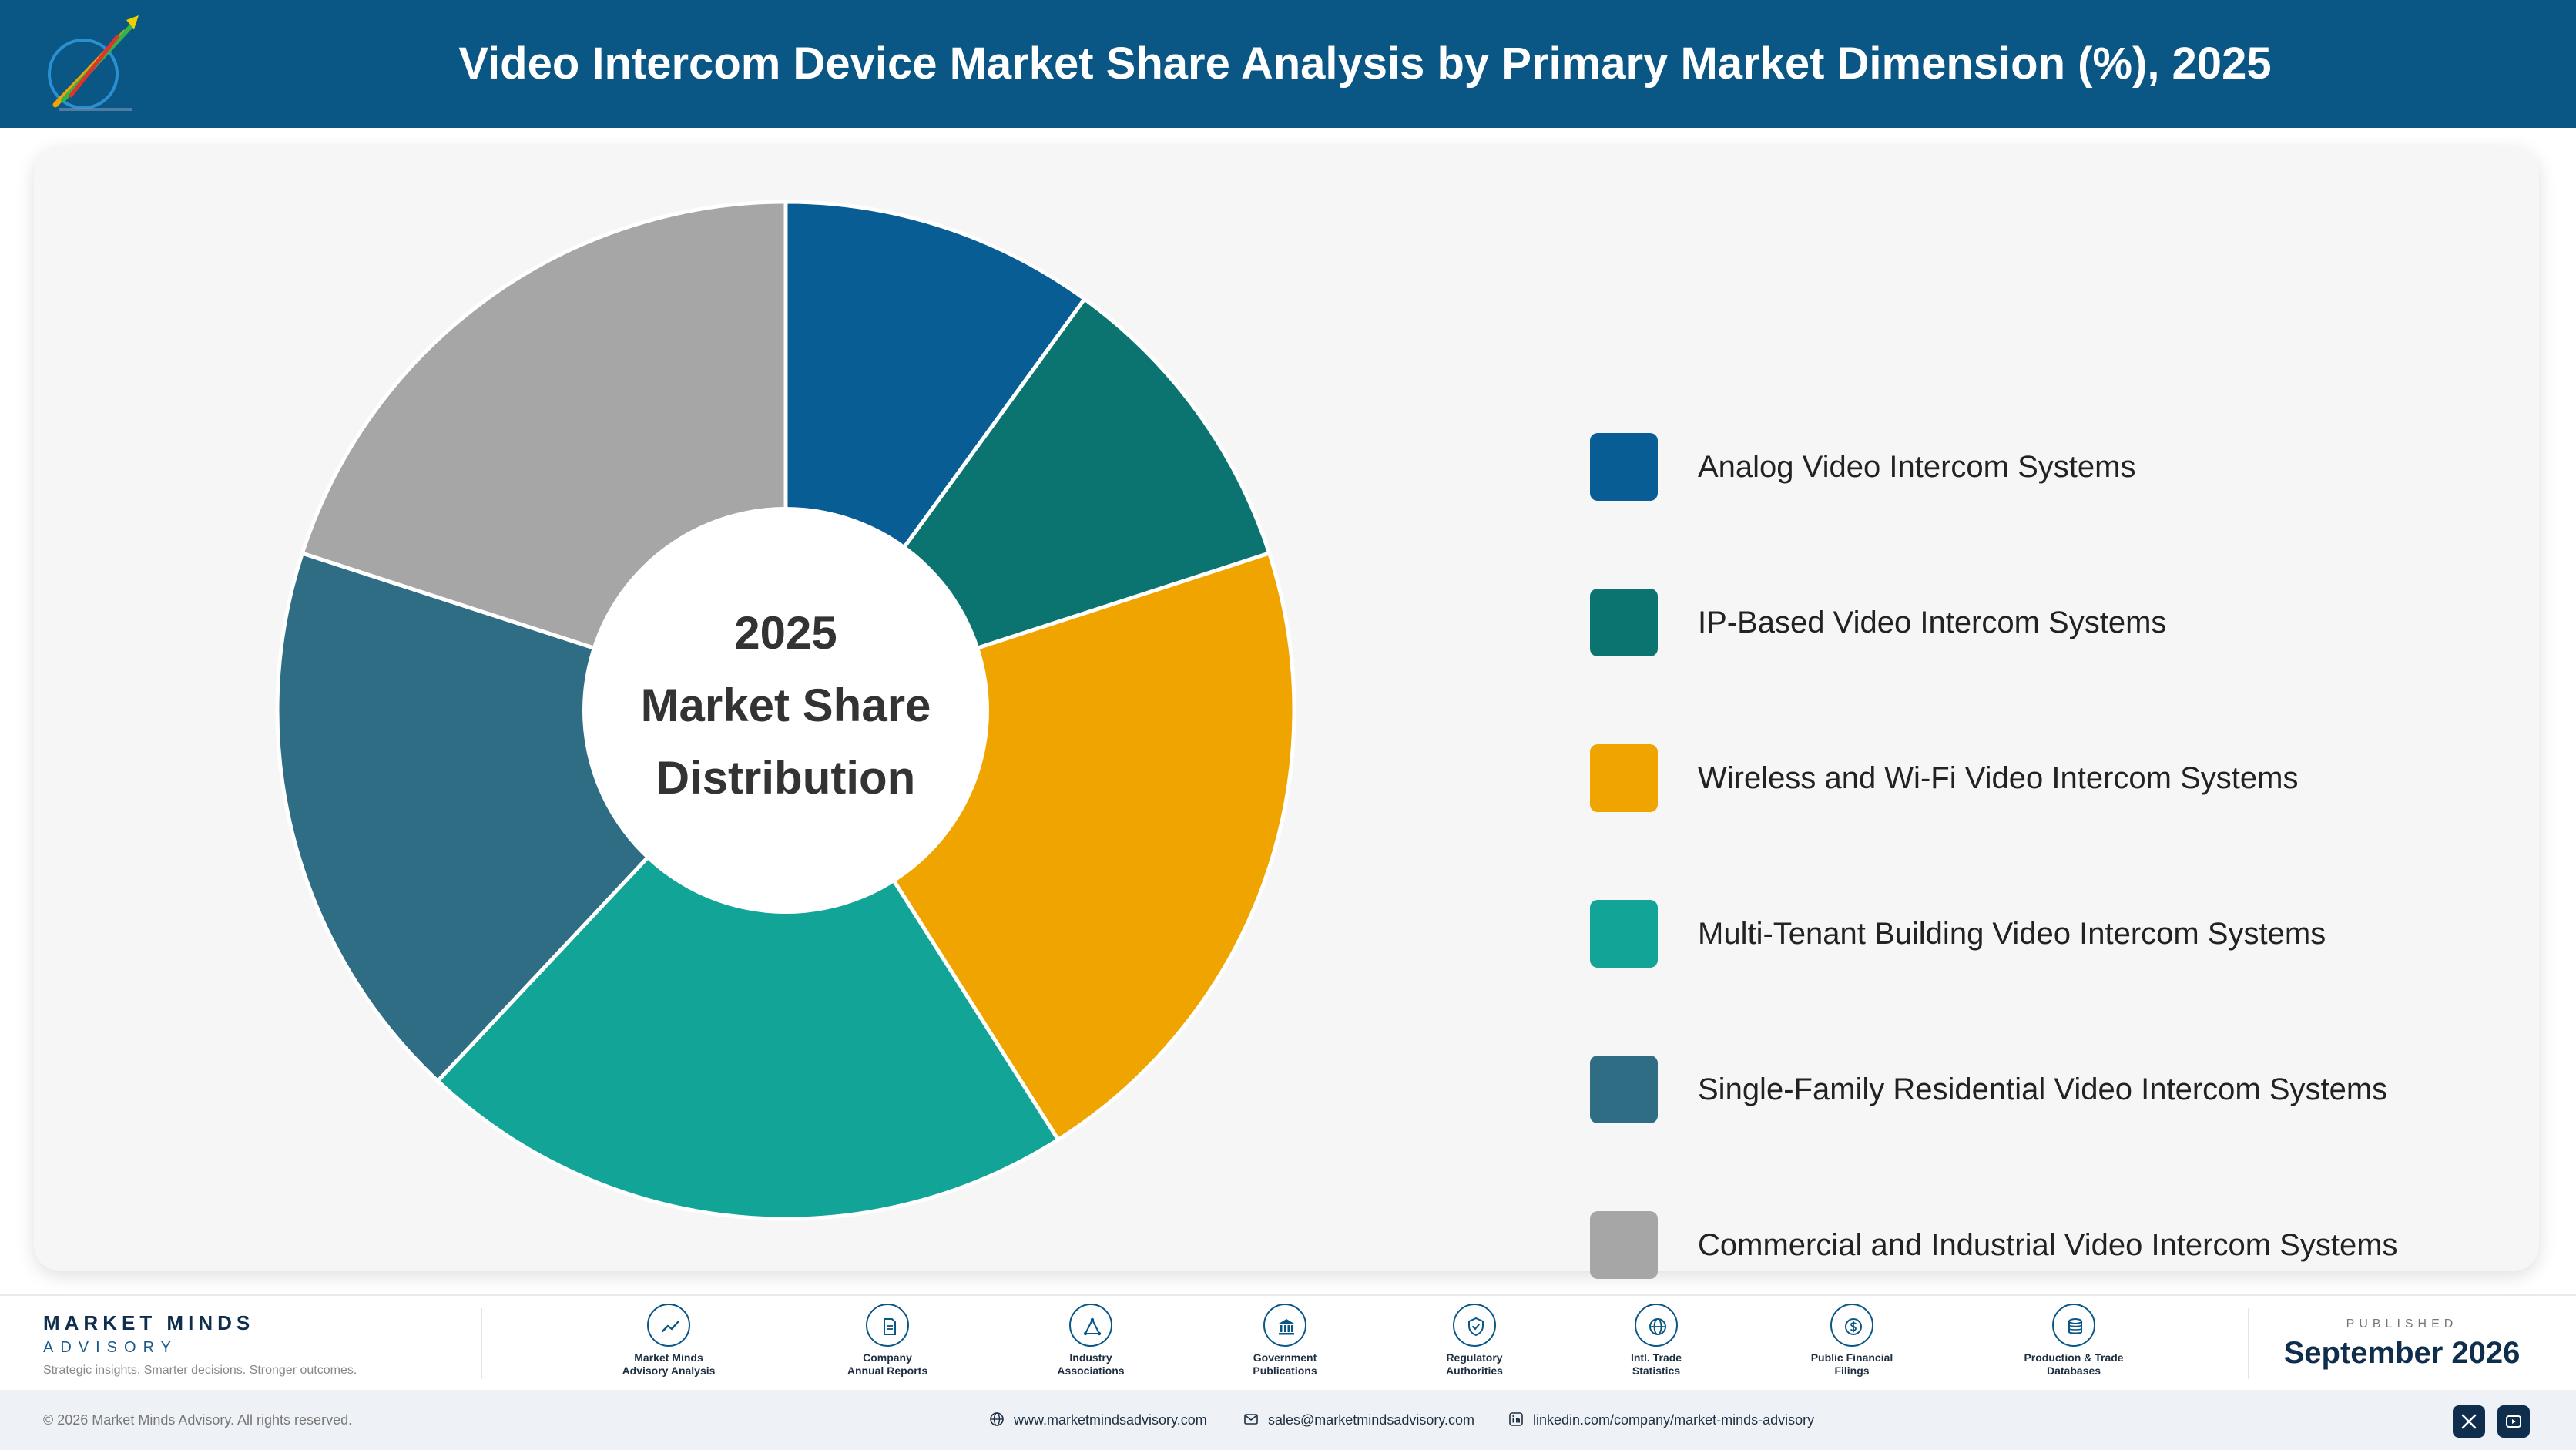 The image size is (2576, 1450). I want to click on website-link: www.marketmindsadvisory.com, so click(1098, 1420).